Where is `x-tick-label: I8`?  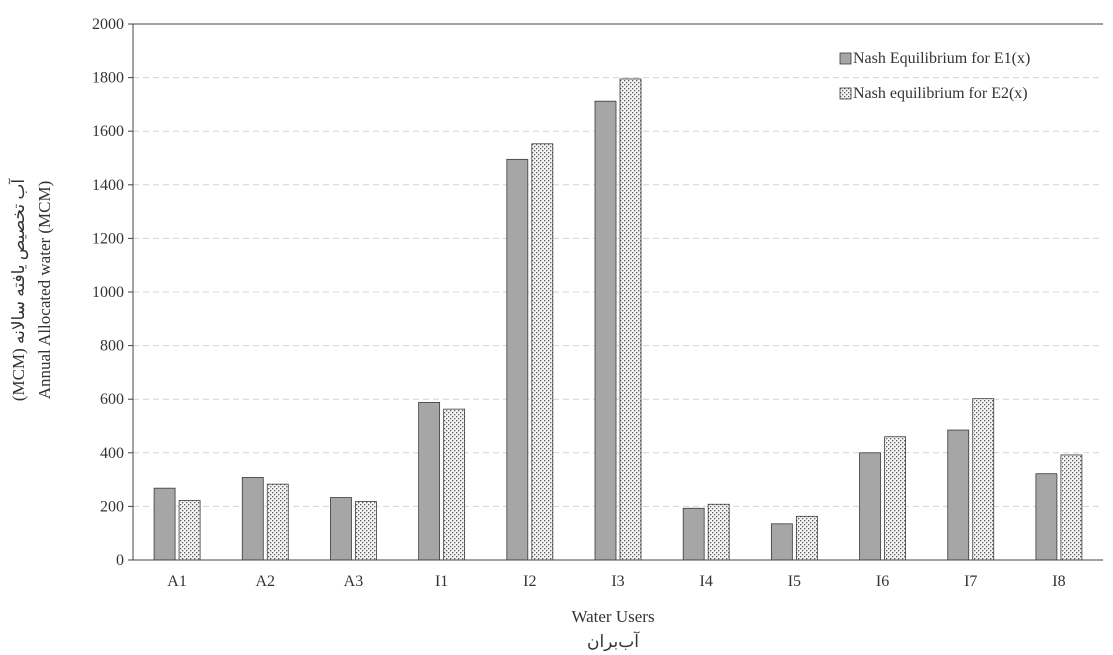
x-tick-label: I8 is located at coordinates (1058, 581).